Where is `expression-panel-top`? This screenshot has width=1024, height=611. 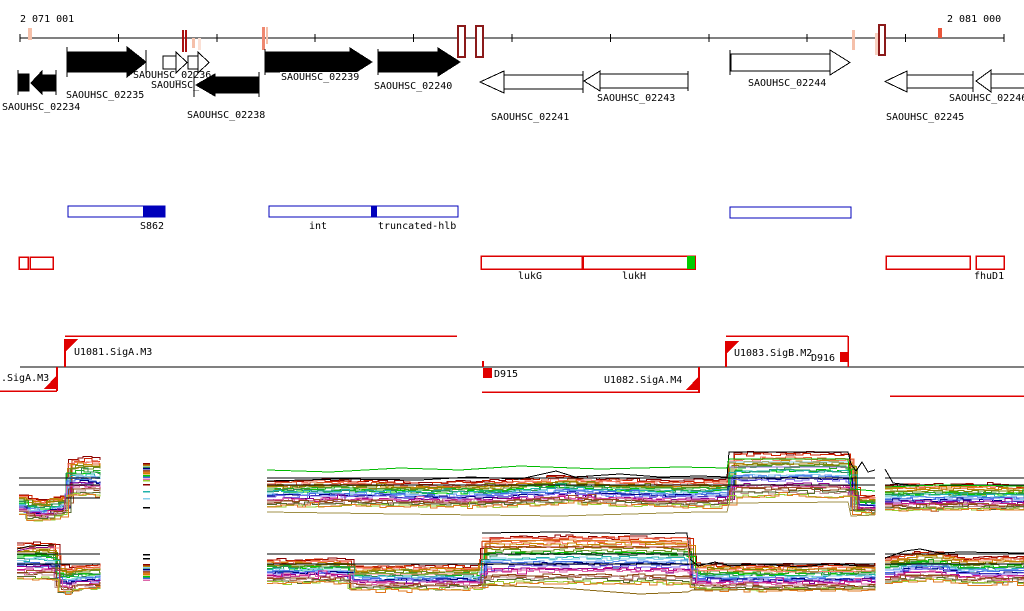
expression-panel-top is located at coordinates (521, 486).